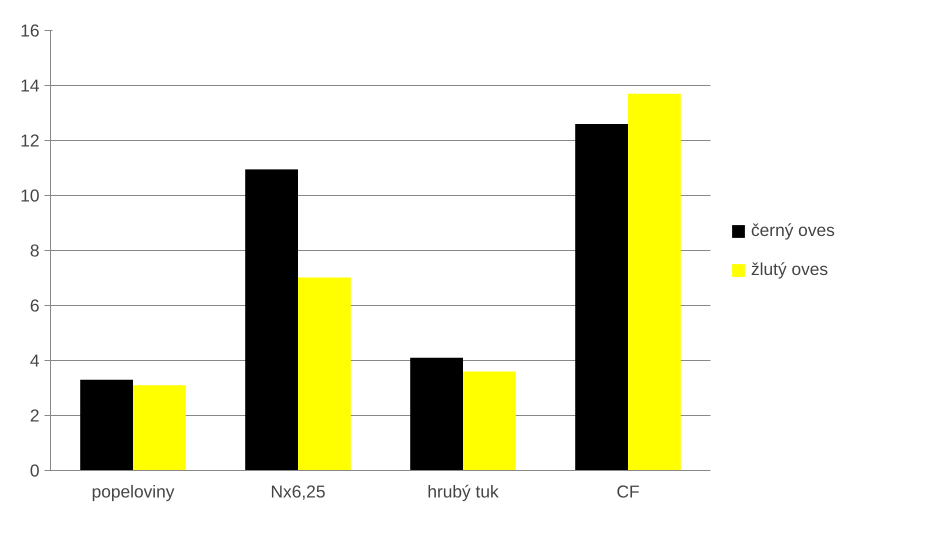 The image size is (940, 559). What do you see at coordinates (30, 140) in the screenshot?
I see `y-tick-label: 12` at bounding box center [30, 140].